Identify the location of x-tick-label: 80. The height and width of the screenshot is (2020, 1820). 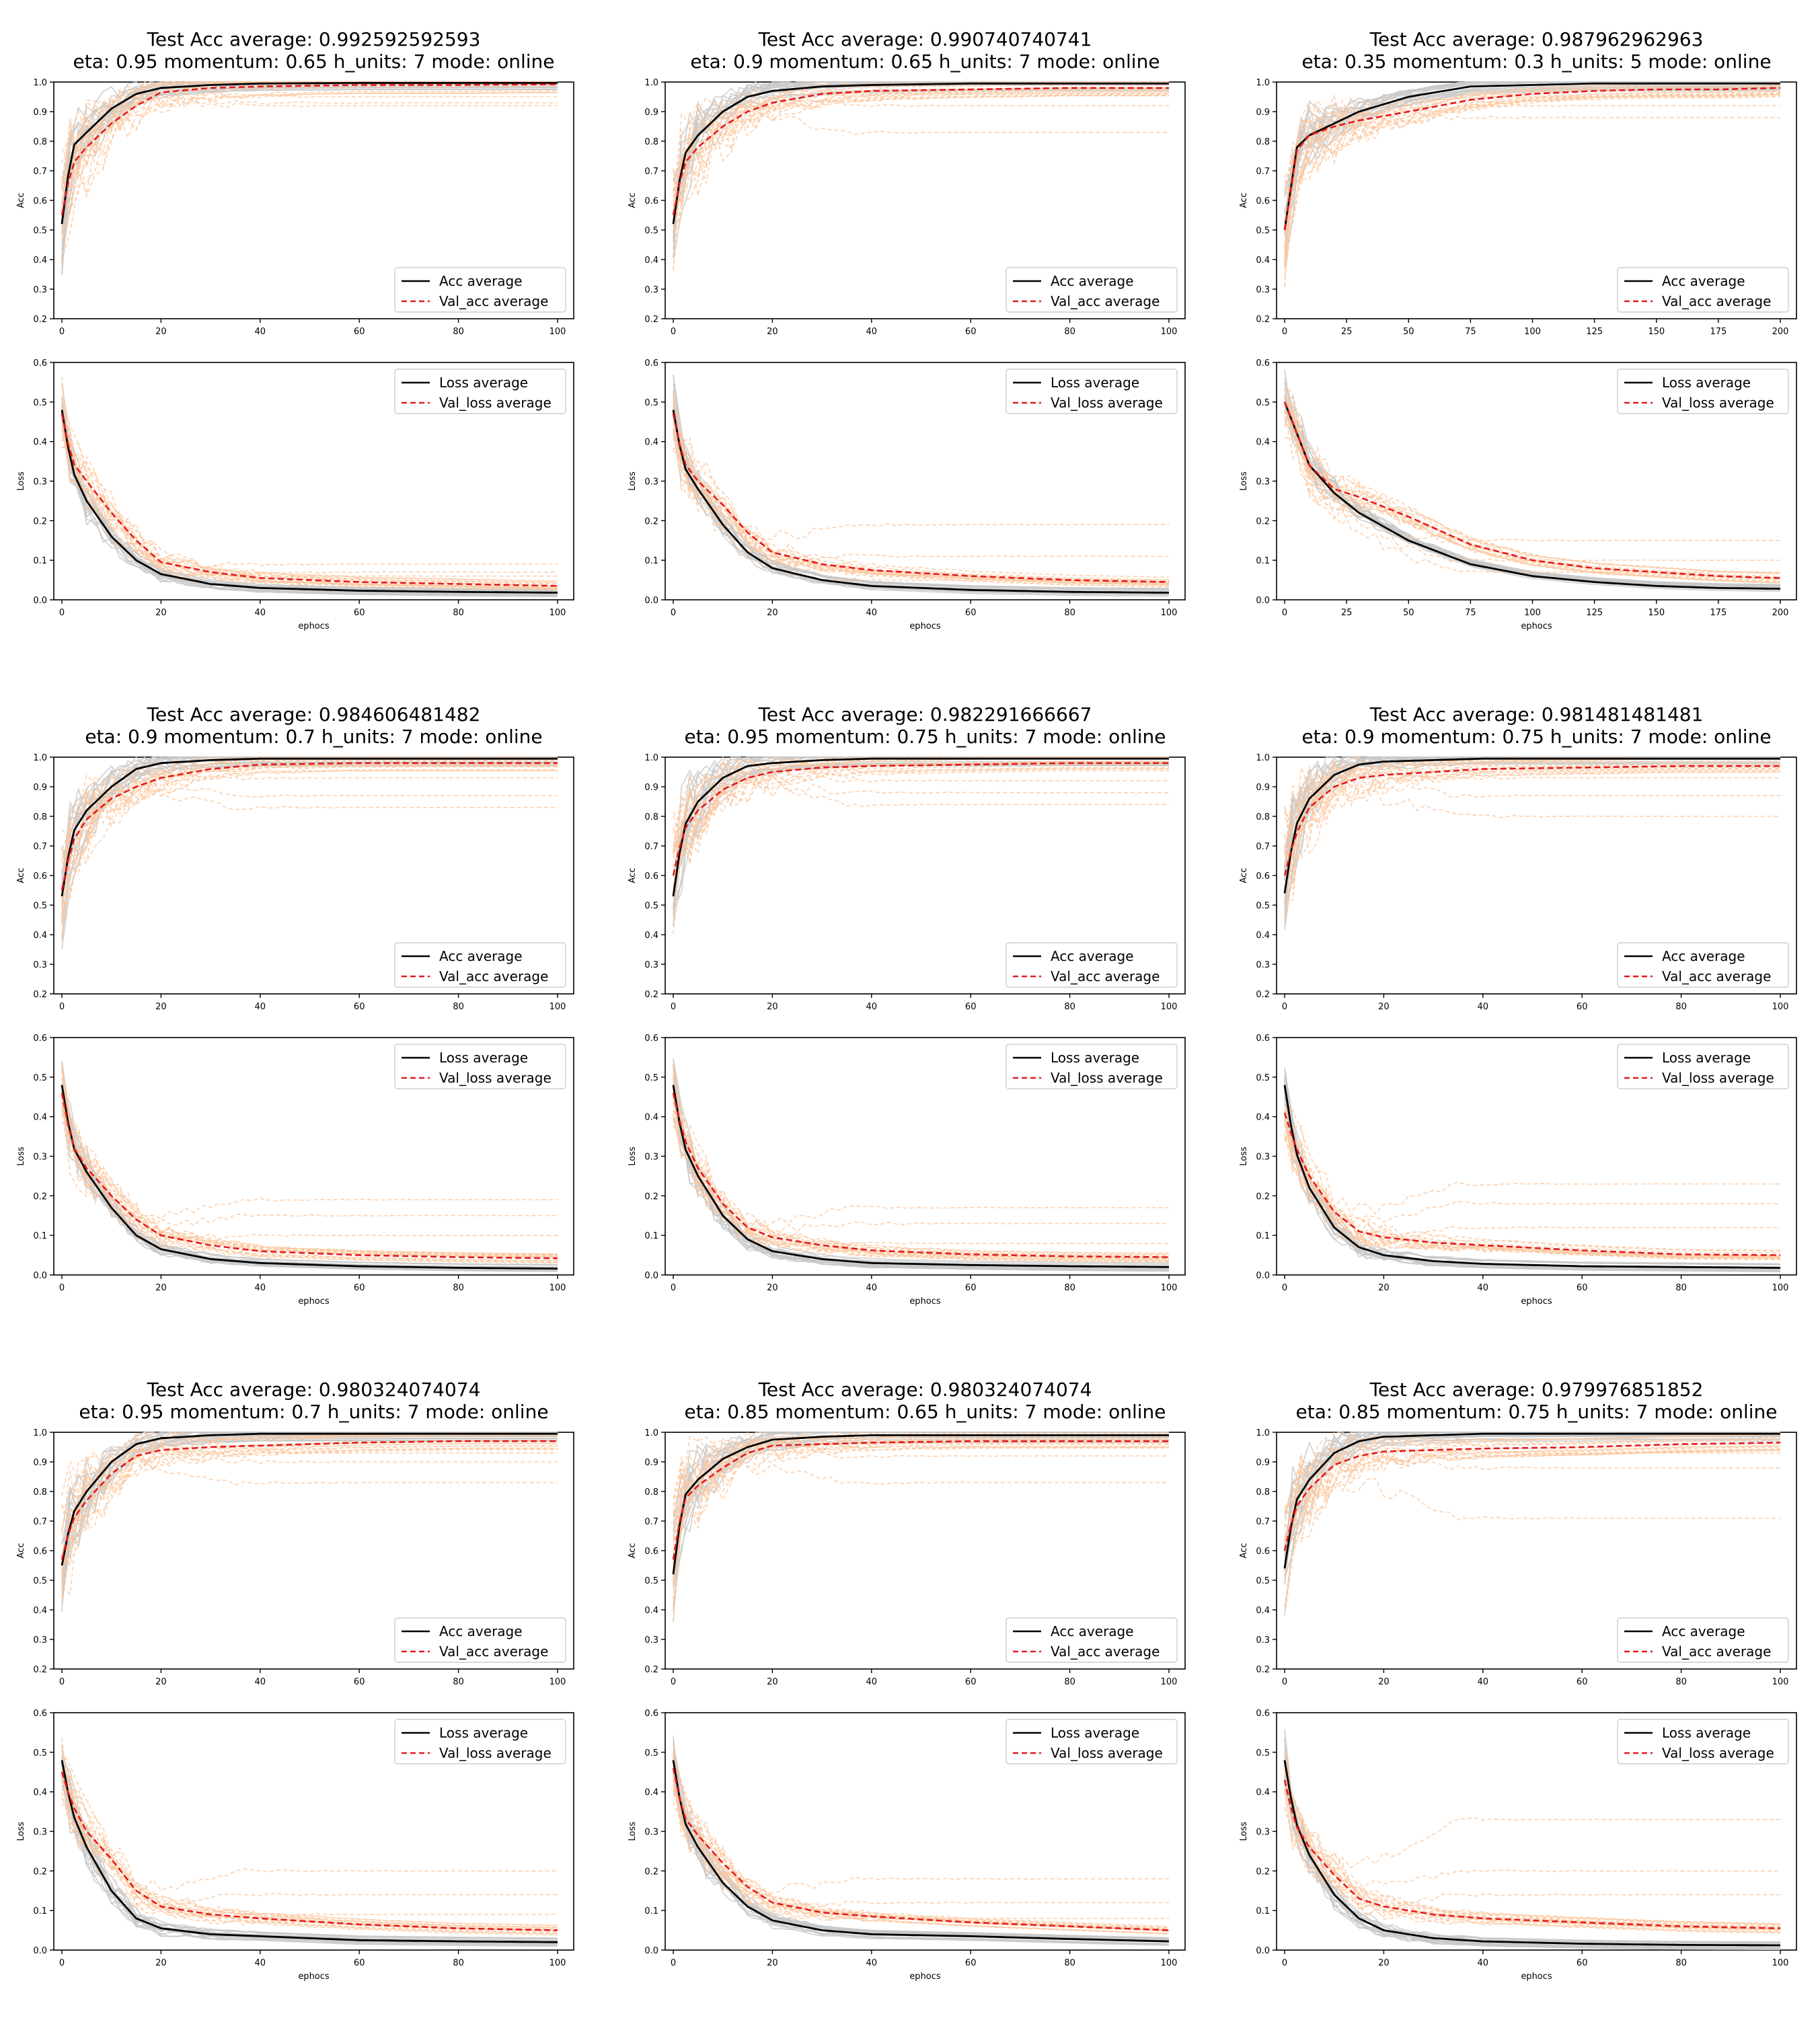
(1070, 1288).